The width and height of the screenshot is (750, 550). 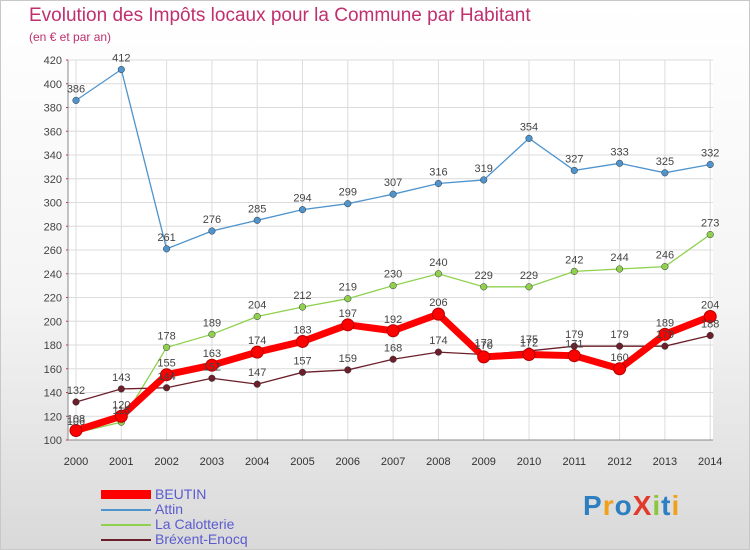 I want to click on data-point-beutin-2000, so click(x=76, y=430).